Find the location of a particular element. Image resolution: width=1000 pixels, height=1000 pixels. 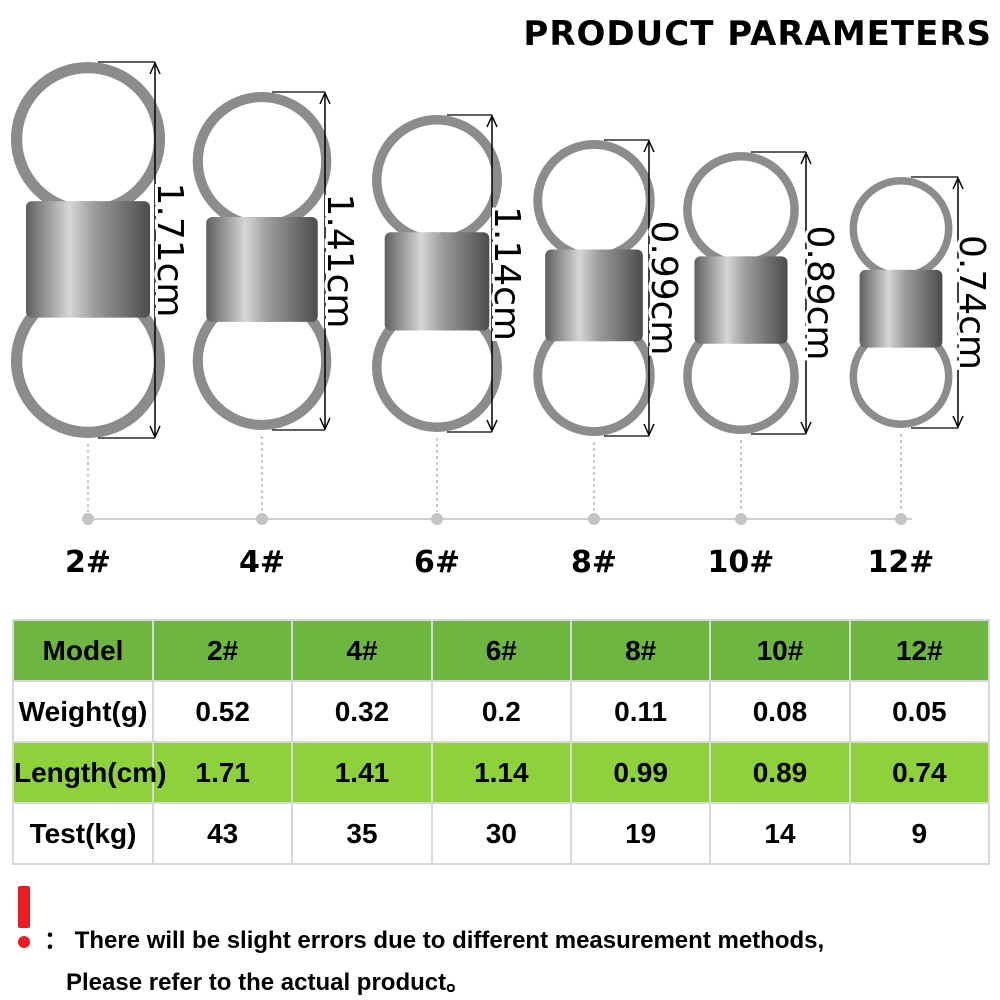

table-cell: 30 is located at coordinates (501, 833).